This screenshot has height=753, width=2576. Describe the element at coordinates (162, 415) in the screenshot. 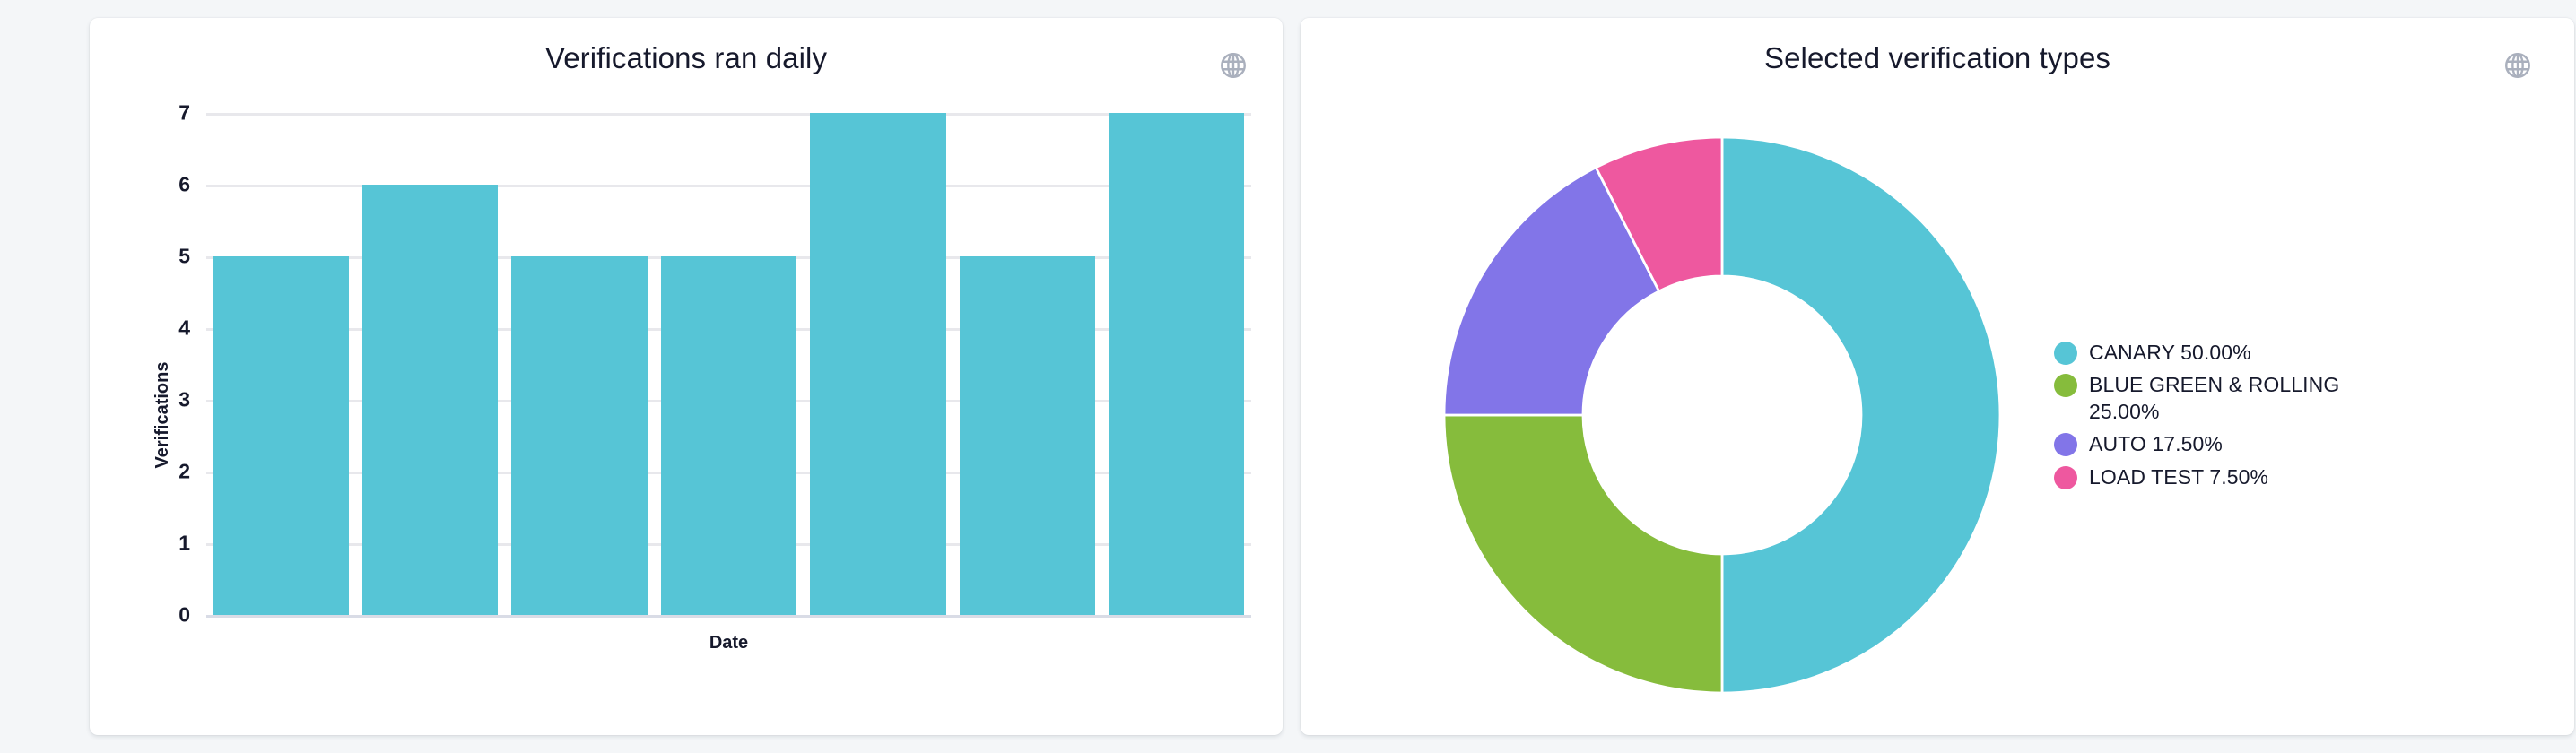

I see `y-axis-label: Verifications` at that location.